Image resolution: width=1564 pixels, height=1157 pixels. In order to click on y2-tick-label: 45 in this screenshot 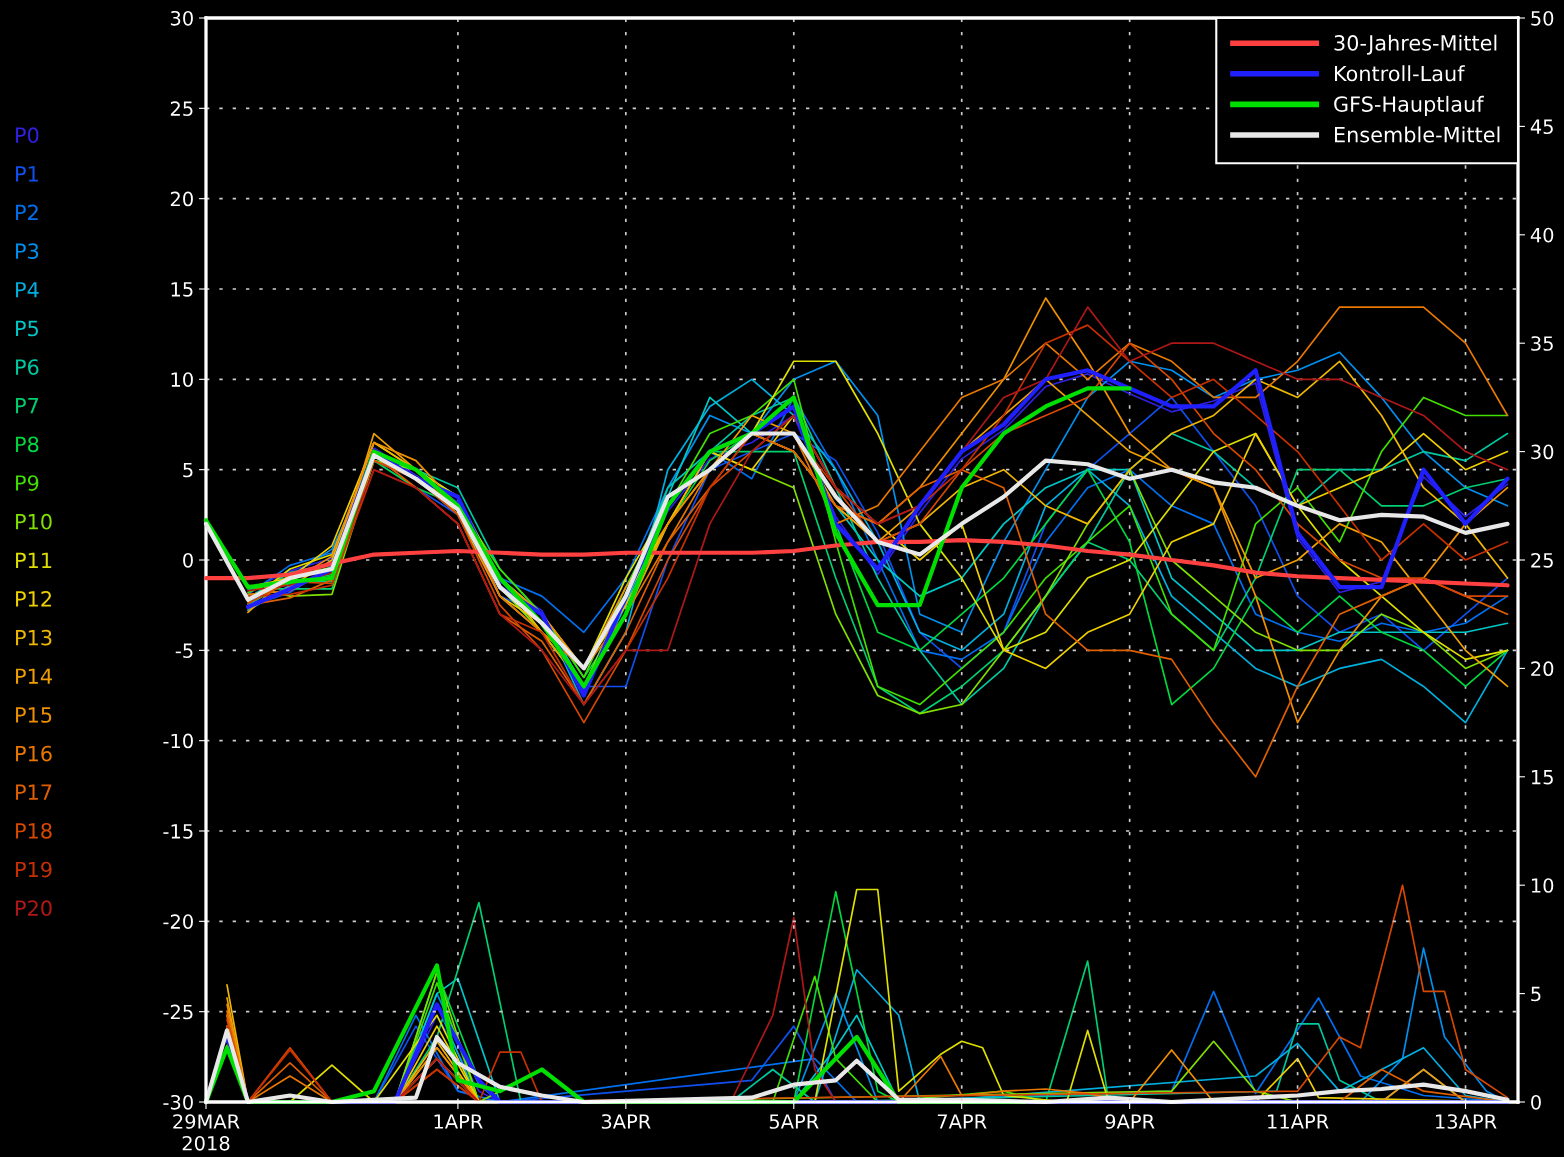, I will do `click(1541, 127)`.